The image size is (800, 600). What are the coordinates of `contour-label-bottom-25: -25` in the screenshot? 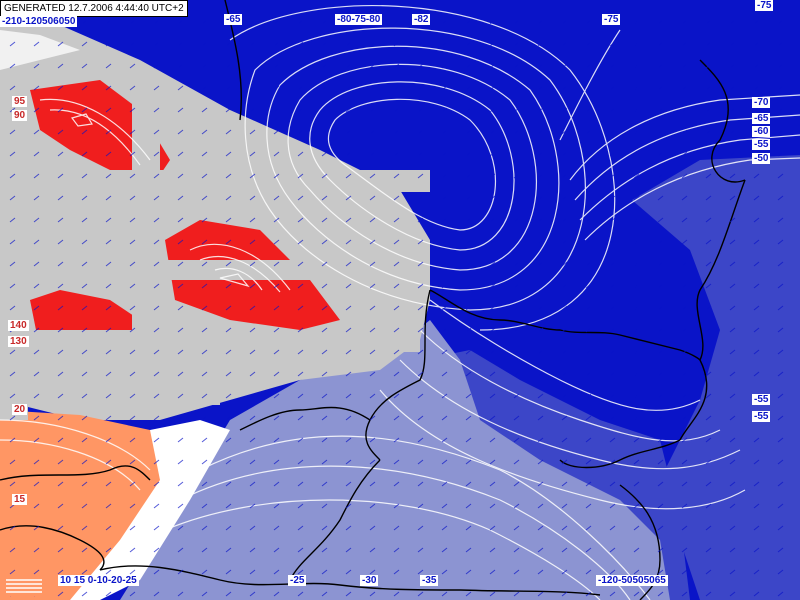 It's located at (297, 580).